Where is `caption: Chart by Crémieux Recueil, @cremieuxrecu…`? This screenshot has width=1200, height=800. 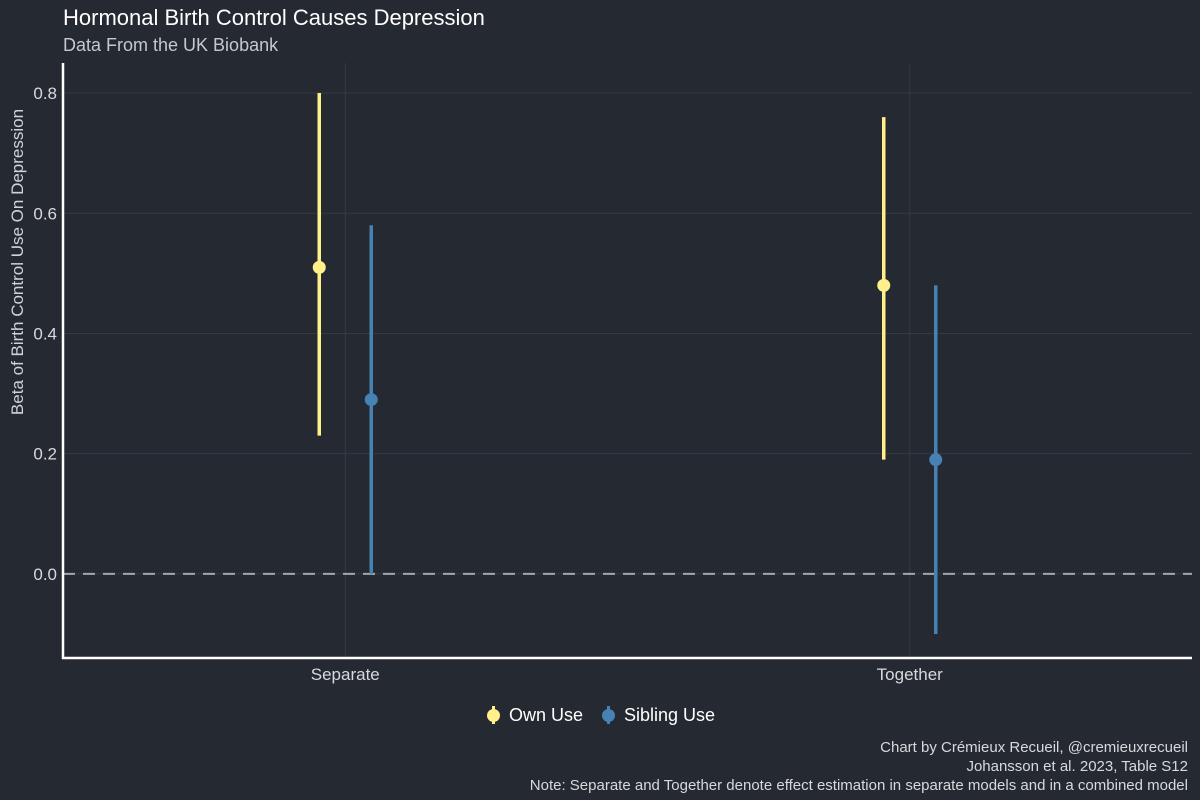
caption: Chart by Crémieux Recueil, @cremieuxrecu… is located at coordinates (859, 766).